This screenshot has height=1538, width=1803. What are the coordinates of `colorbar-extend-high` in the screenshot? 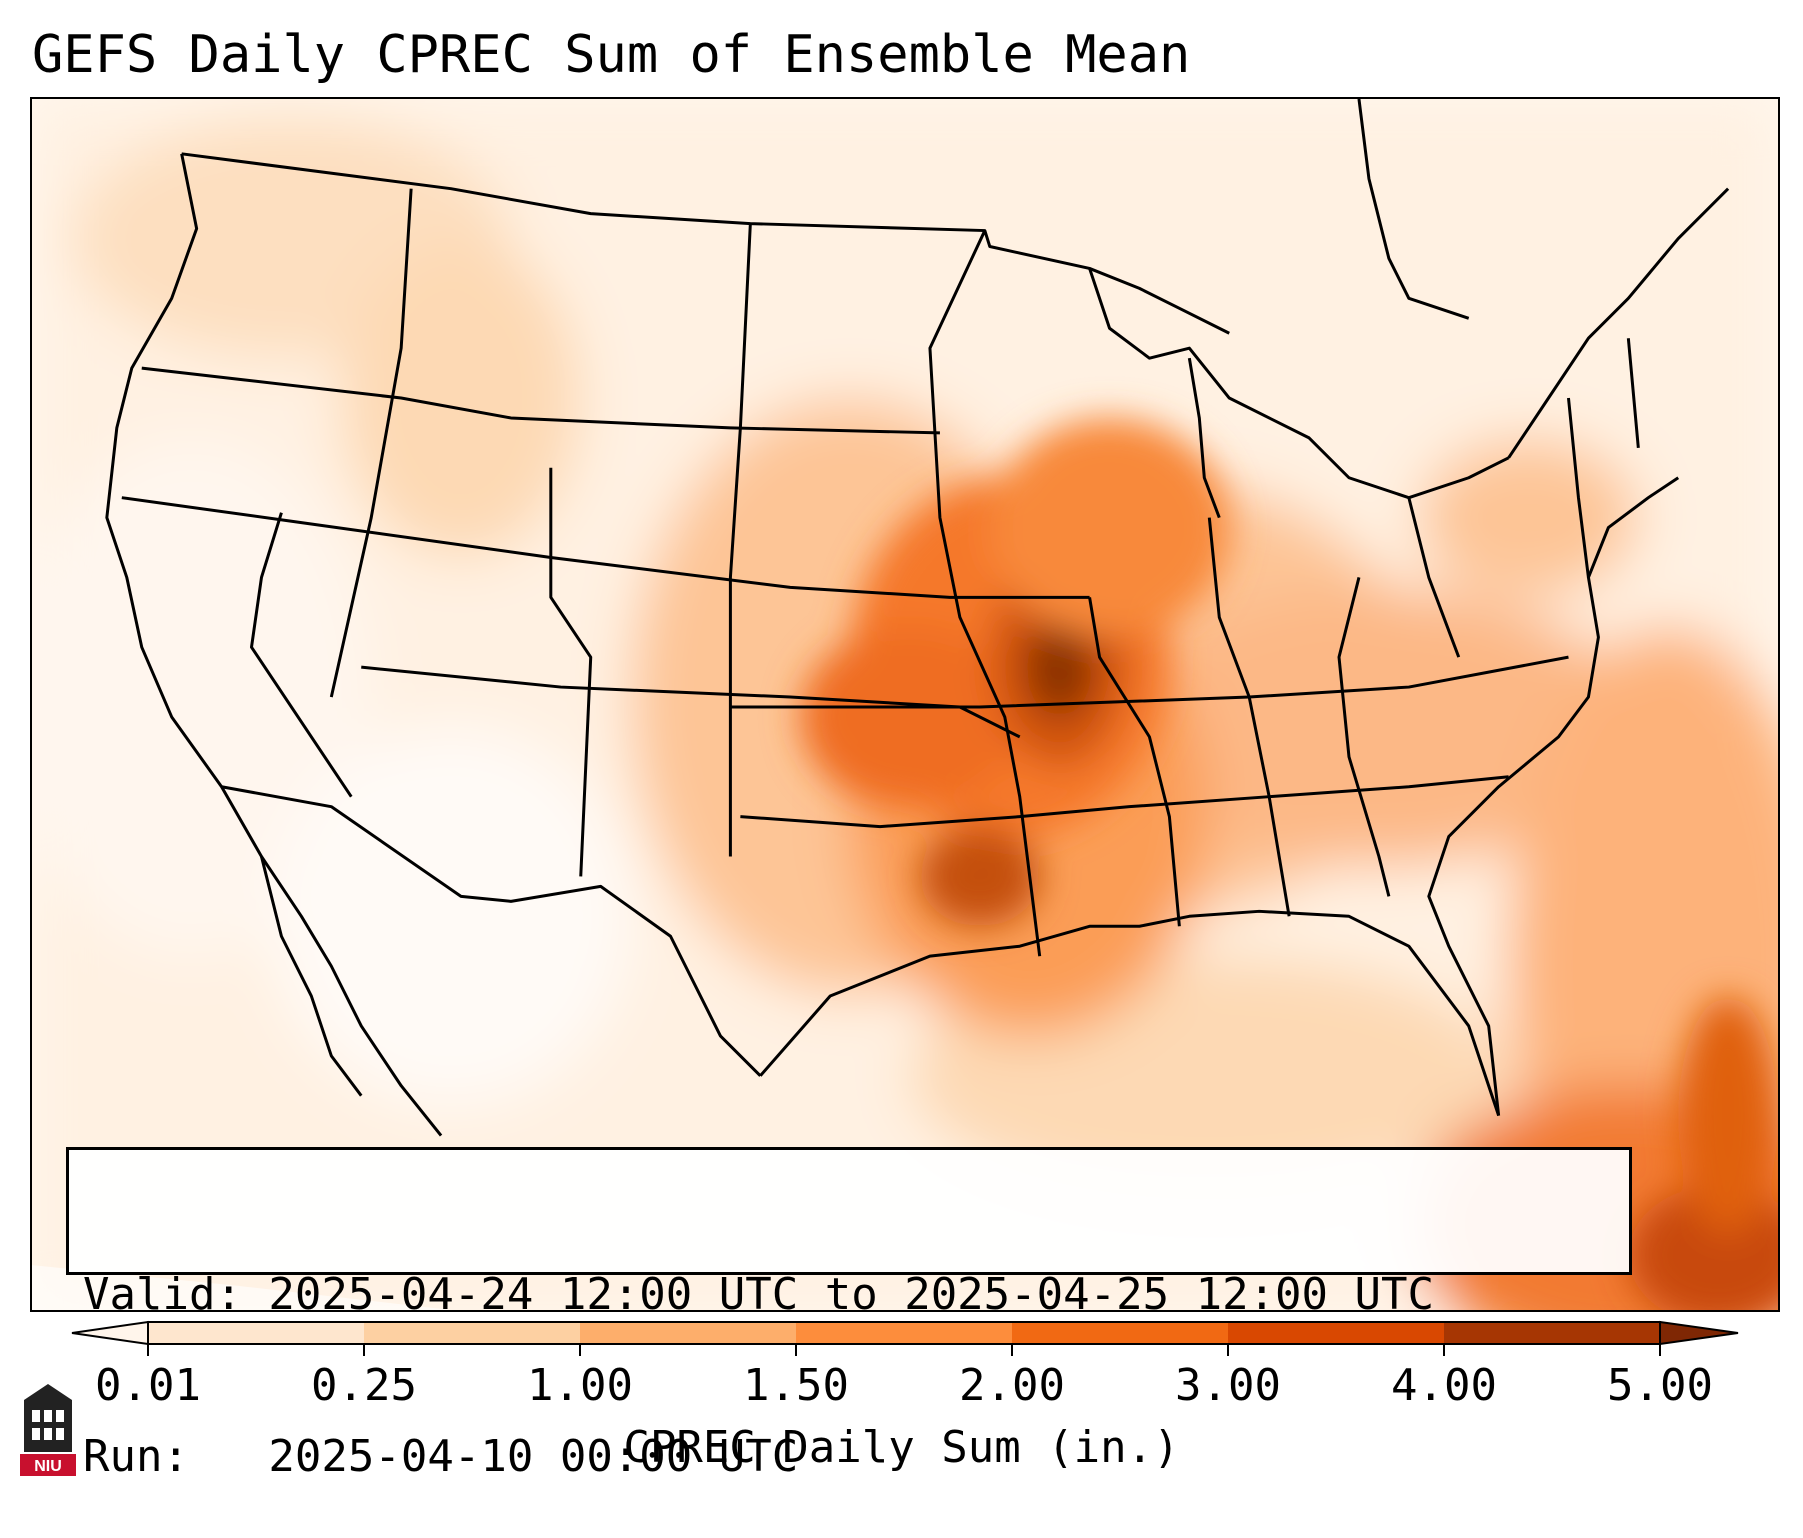 It's located at (1699, 1333).